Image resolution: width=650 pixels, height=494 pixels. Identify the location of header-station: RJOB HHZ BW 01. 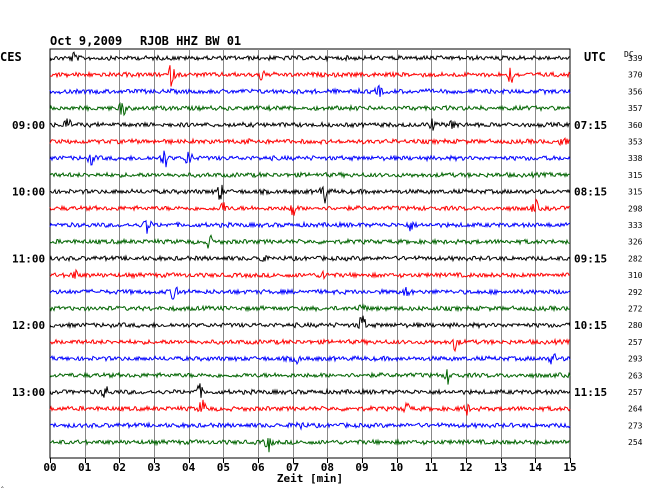
(191, 41).